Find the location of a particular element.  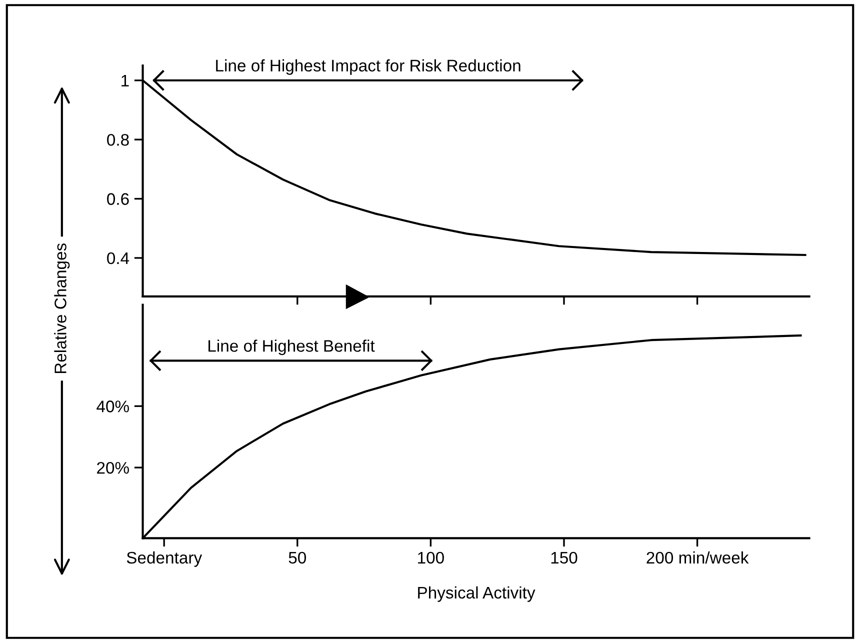

y-tick-label: 0.4 is located at coordinates (118, 258).